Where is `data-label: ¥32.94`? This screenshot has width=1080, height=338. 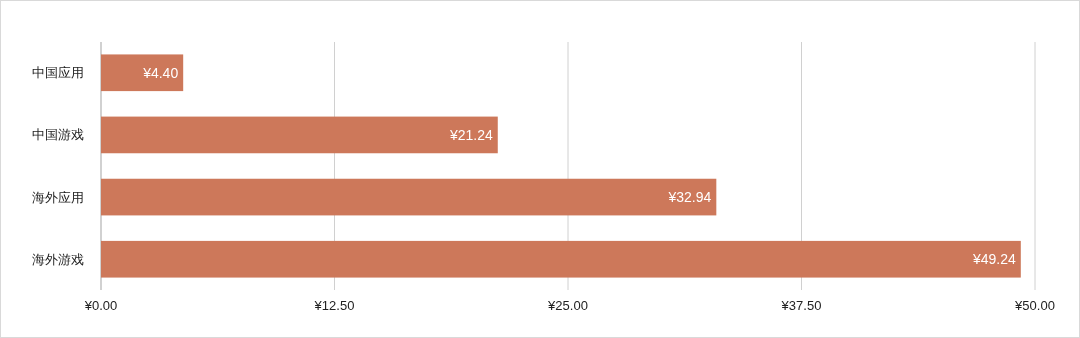
data-label: ¥32.94 is located at coordinates (689, 196).